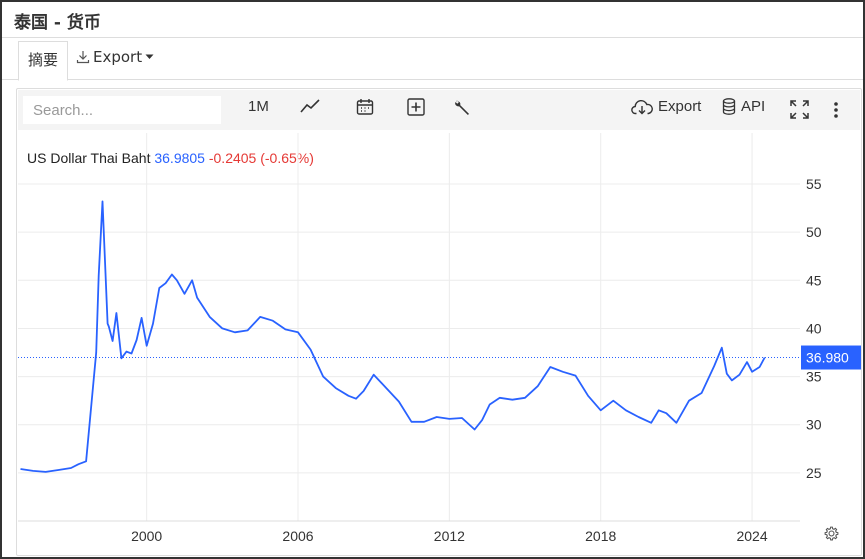 The height and width of the screenshot is (559, 865). Describe the element at coordinates (753, 106) in the screenshot. I see `api-label: API` at that location.